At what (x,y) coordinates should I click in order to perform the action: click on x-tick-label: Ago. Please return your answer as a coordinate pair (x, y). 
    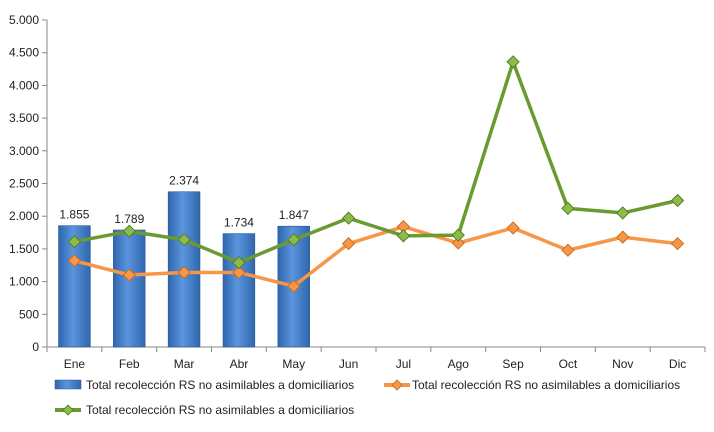
    Looking at the image, I should click on (459, 364).